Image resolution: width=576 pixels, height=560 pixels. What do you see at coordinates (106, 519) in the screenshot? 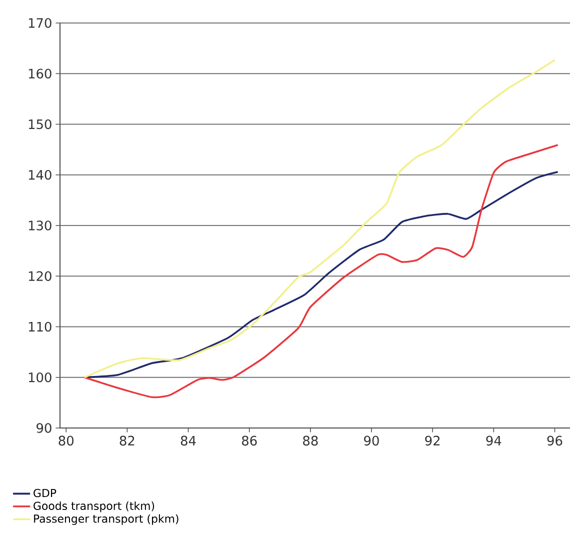
I see `legend-label: Passenger transport (pkm)` at bounding box center [106, 519].